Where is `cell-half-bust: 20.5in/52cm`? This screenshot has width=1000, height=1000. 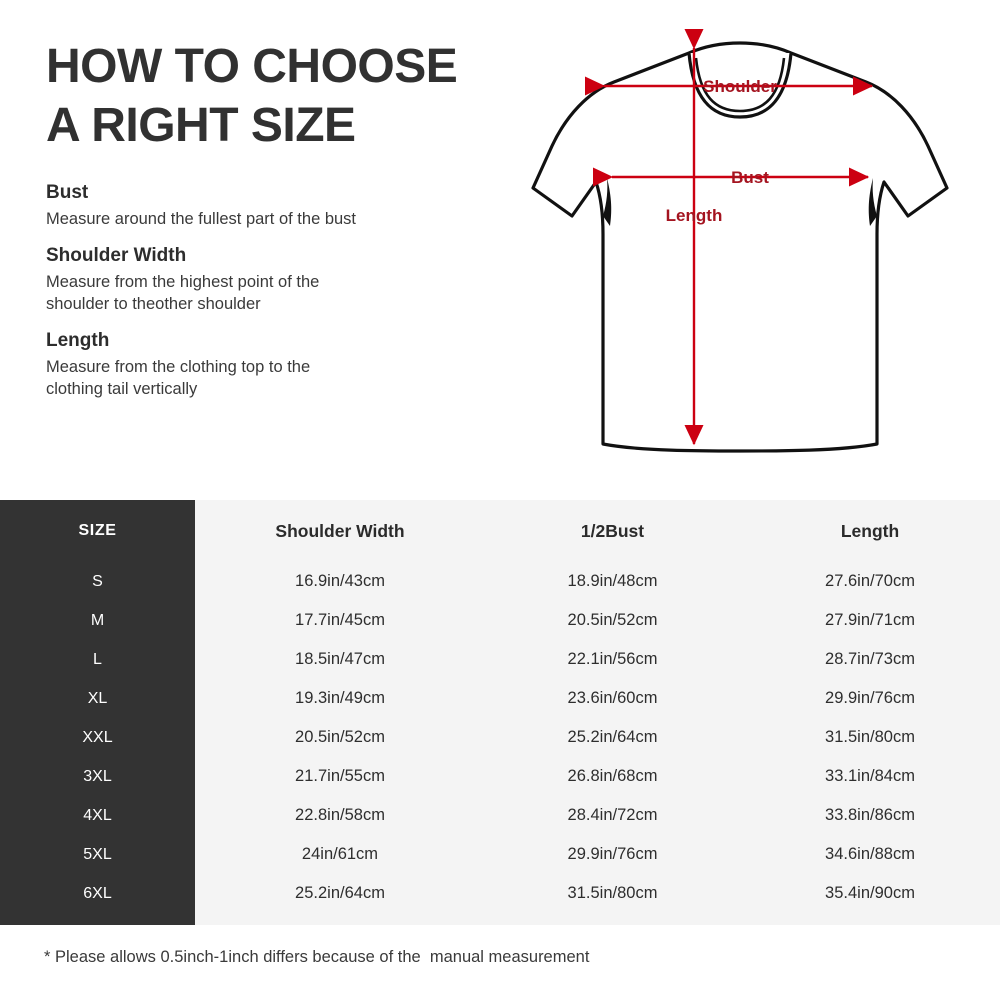
cell-half-bust: 20.5in/52cm is located at coordinates (612, 620).